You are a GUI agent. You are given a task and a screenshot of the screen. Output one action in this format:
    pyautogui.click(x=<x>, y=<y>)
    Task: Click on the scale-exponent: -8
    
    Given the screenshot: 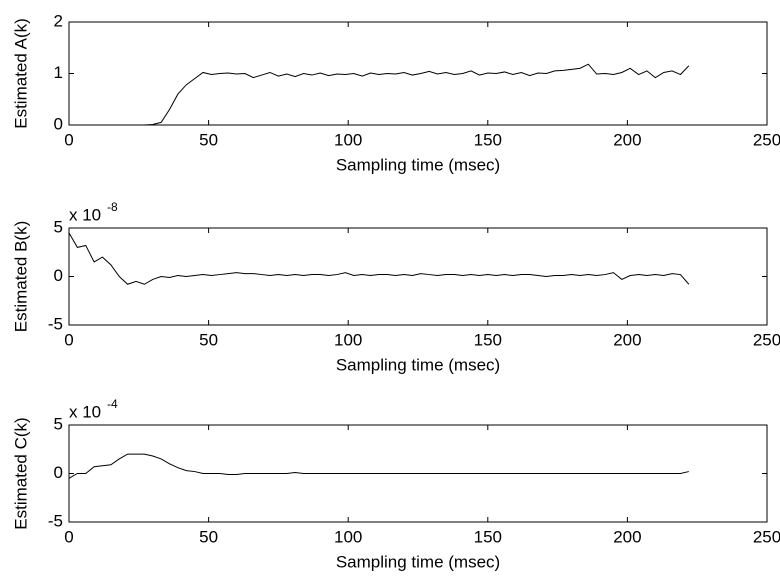 What is the action you would take?
    pyautogui.click(x=112, y=207)
    